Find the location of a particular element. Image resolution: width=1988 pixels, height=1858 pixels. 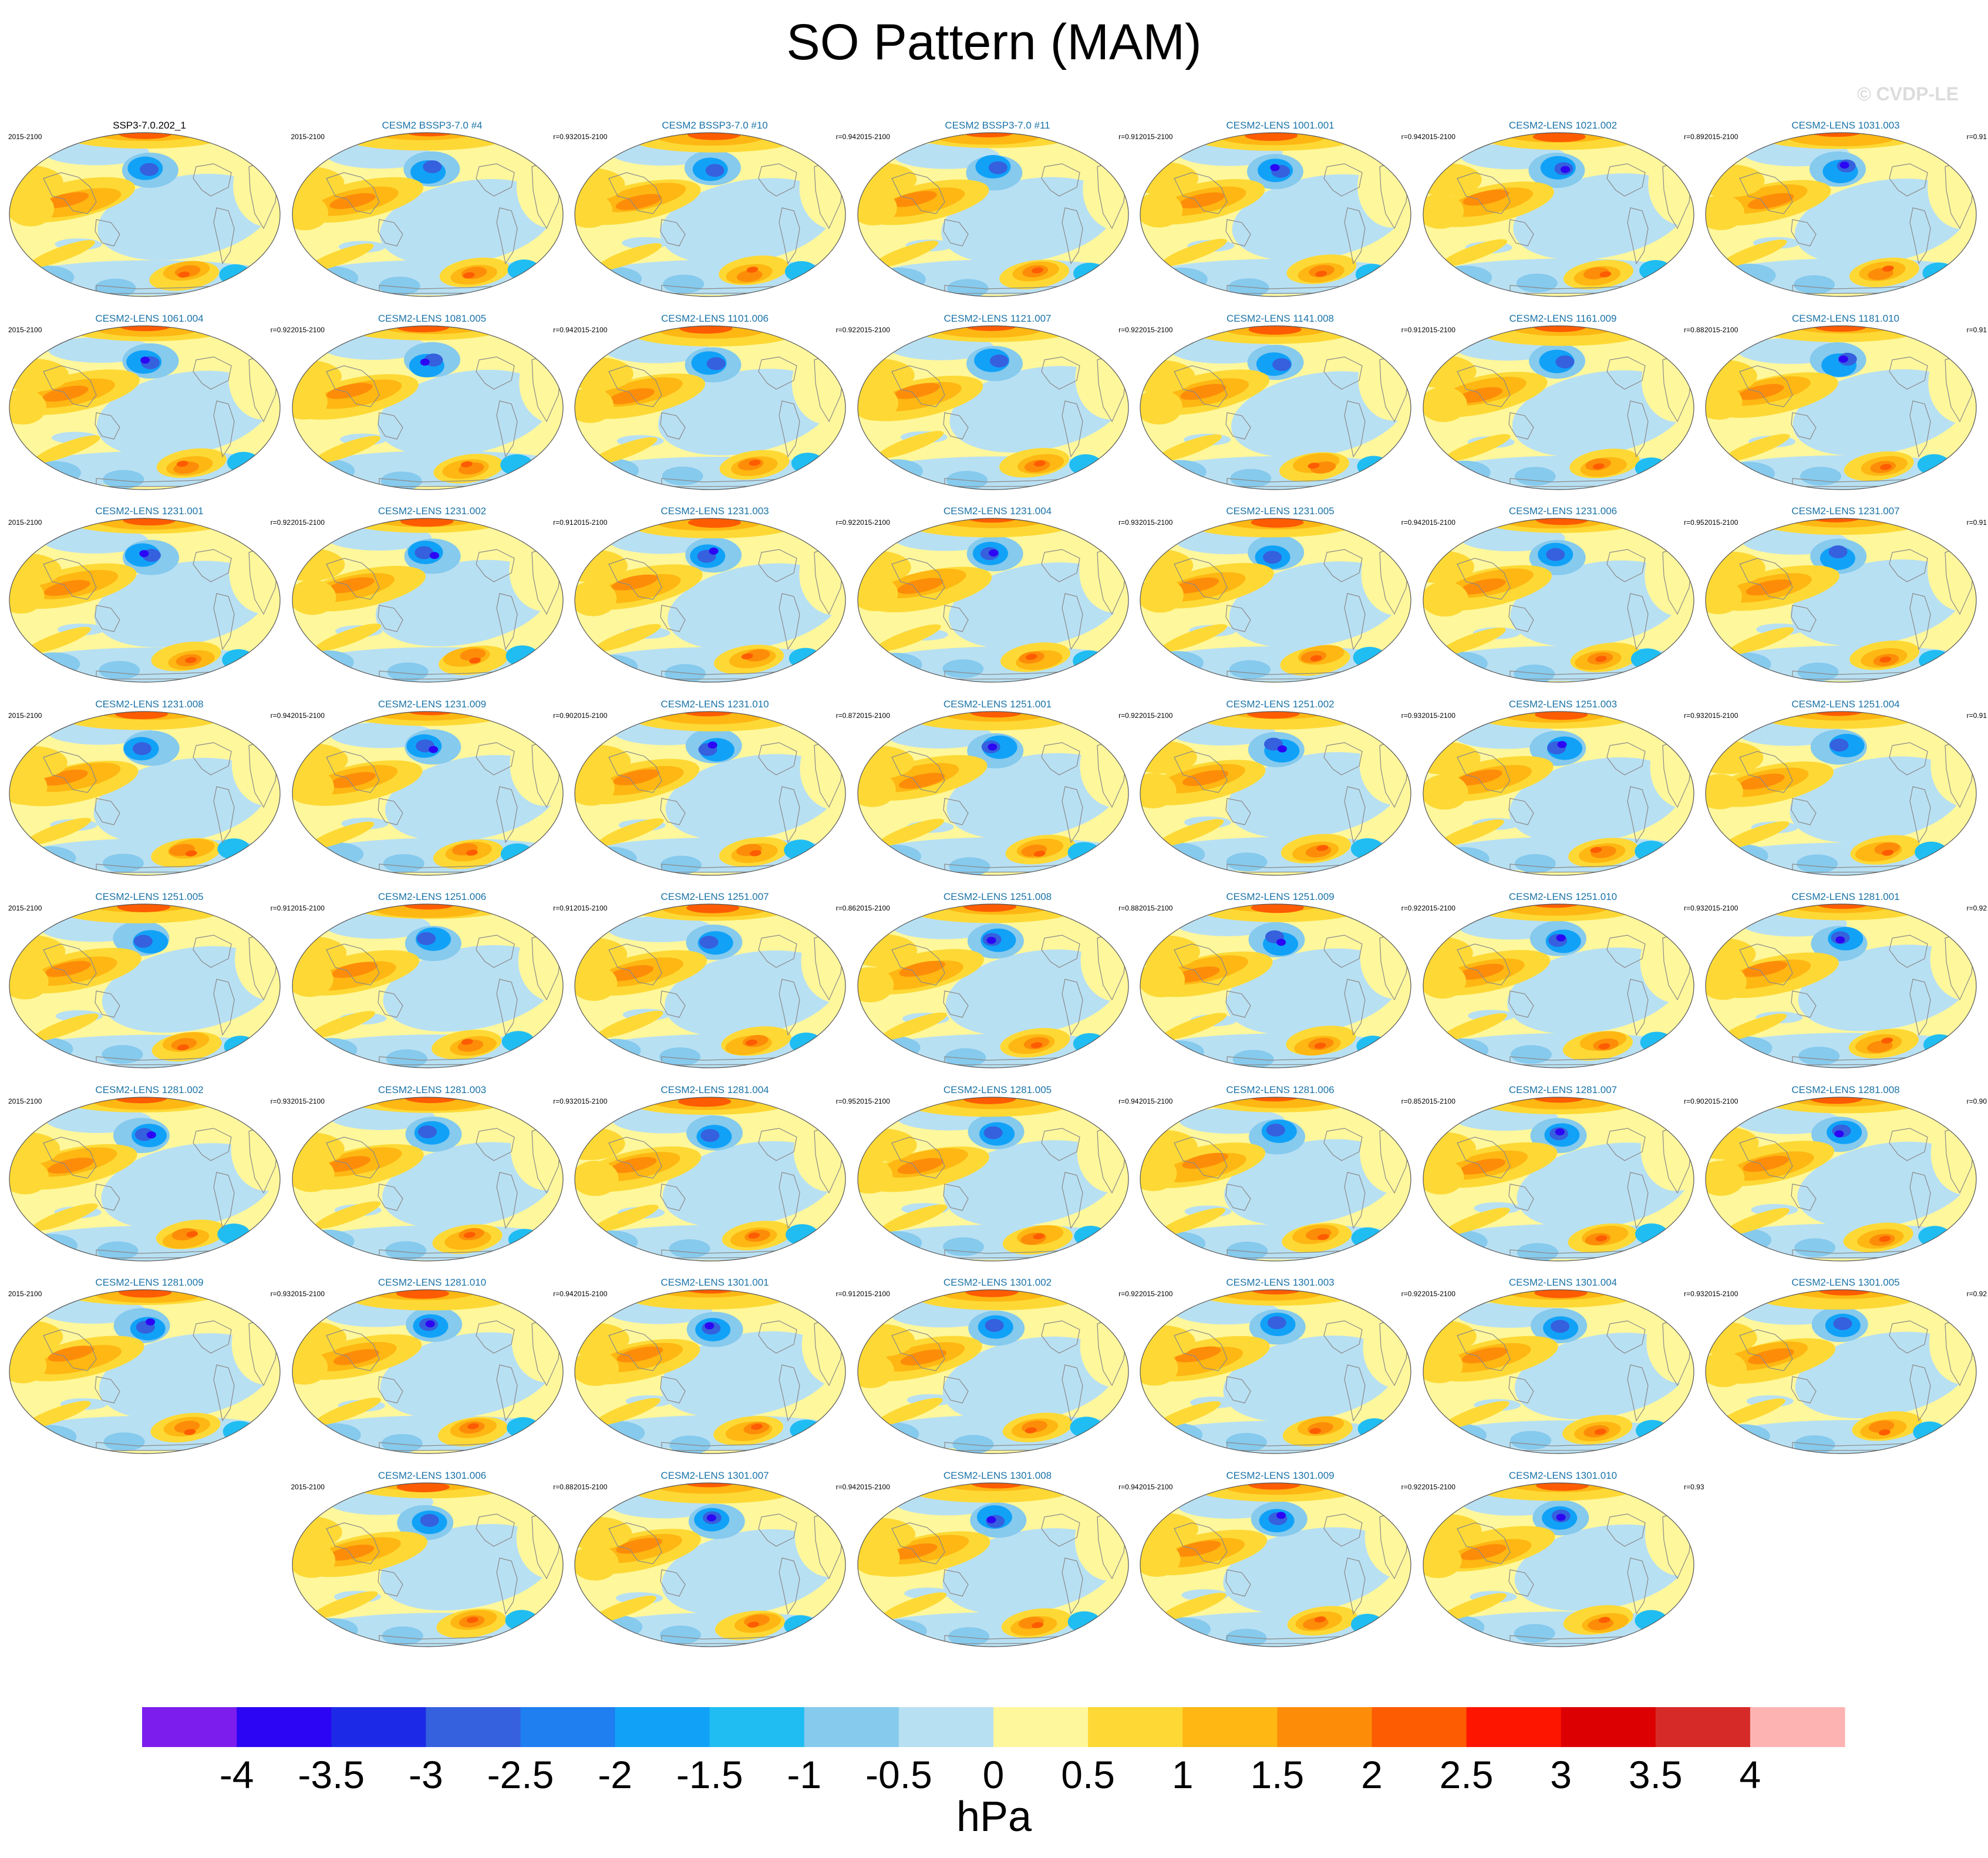

panel-title: CESM2-LENS 1301.003 is located at coordinates (1280, 1282).